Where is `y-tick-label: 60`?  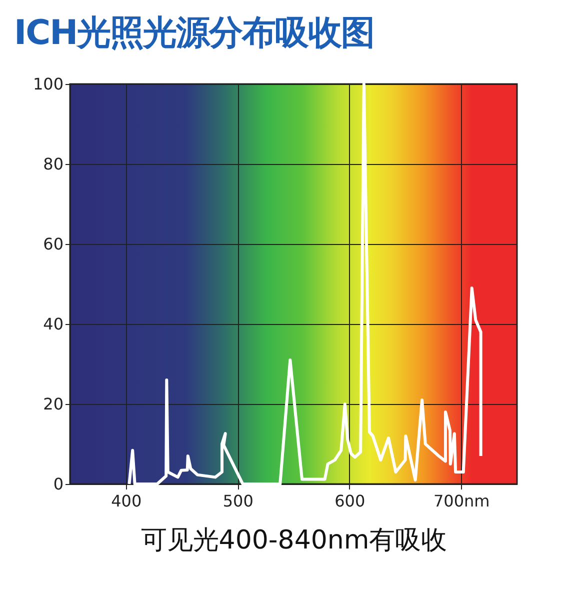
y-tick-label: 60 is located at coordinates (53, 244).